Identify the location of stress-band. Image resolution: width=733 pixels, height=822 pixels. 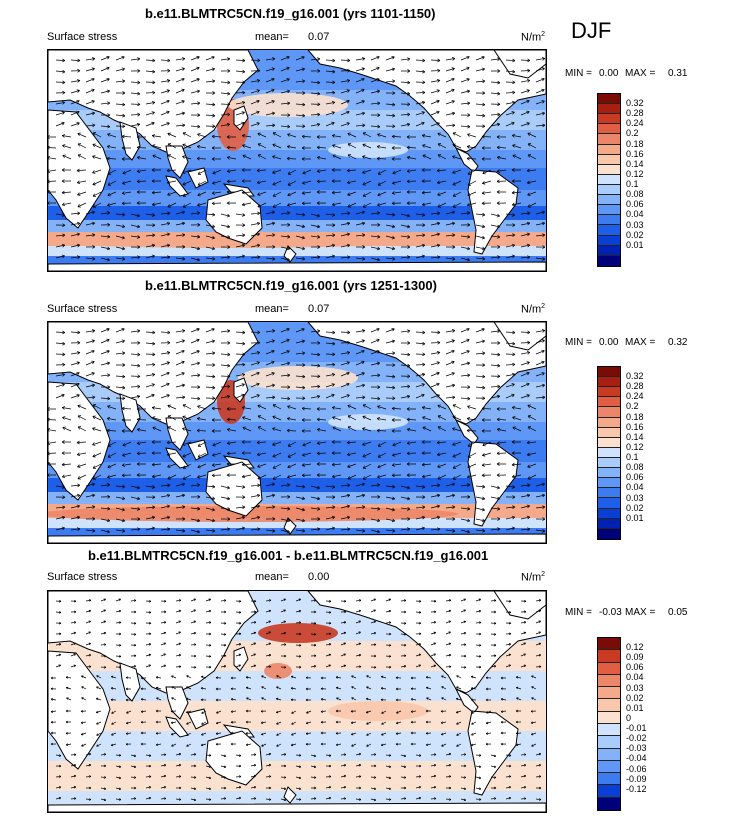
(297, 213).